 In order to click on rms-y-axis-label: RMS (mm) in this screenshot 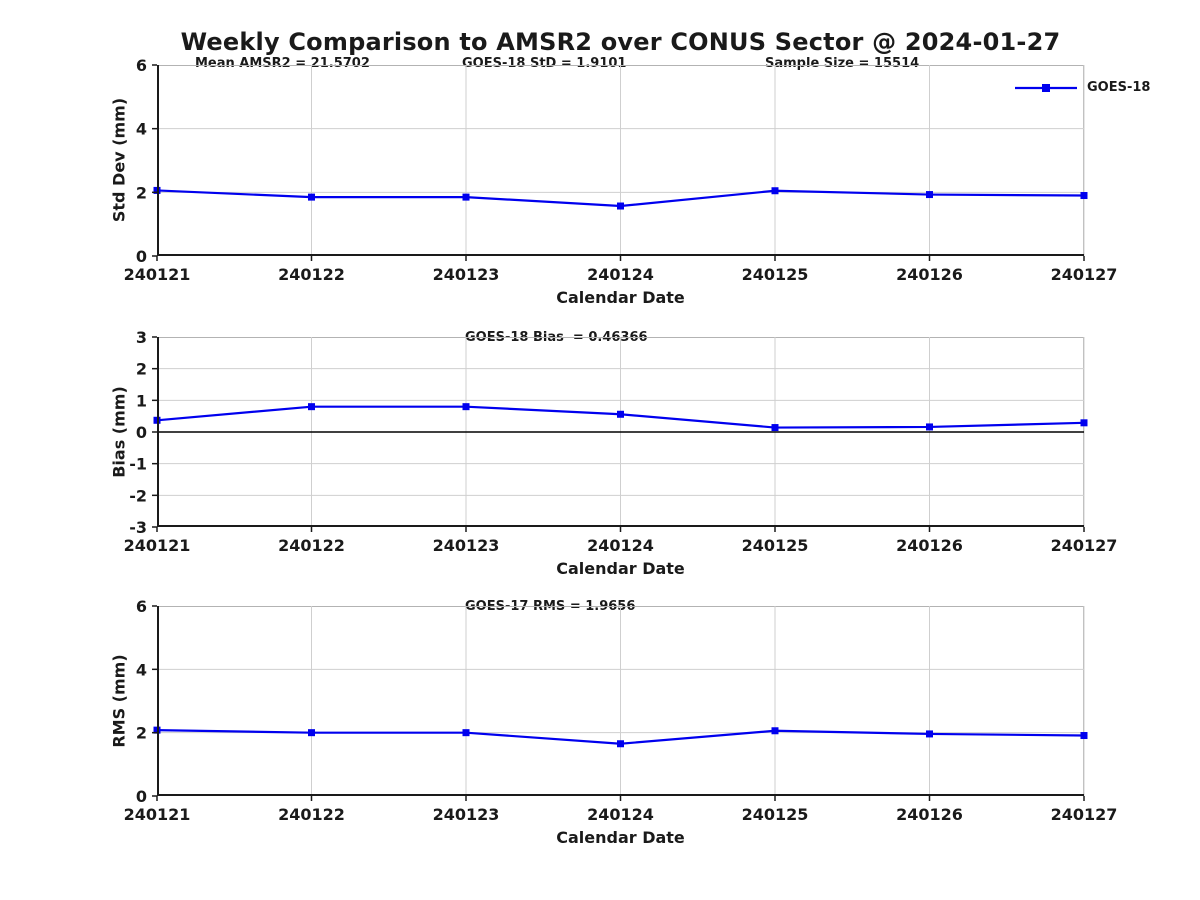, I will do `click(119, 701)`.